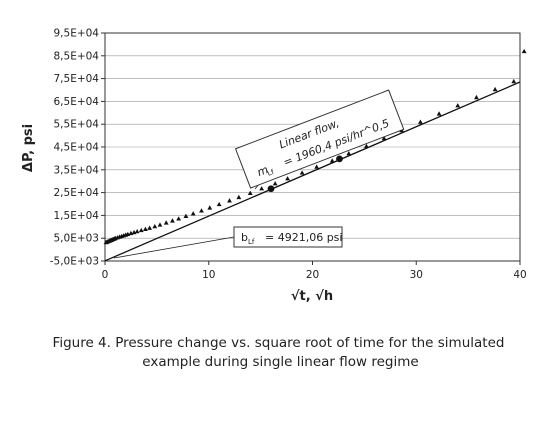 The width and height of the screenshot is (557, 431). I want to click on x-tick-label: 40, so click(519, 275).